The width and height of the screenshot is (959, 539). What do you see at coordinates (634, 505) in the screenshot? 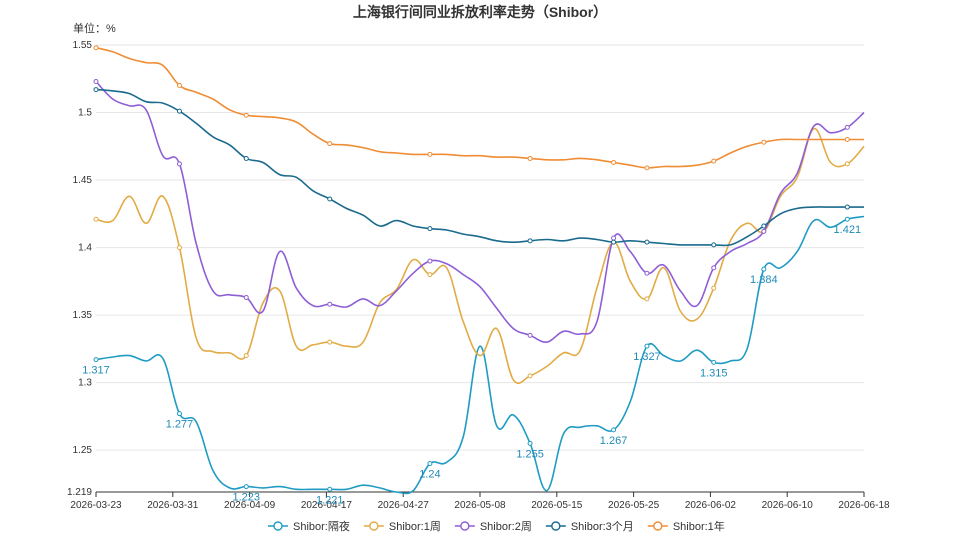
I see `x-tick-label: 2026-05-25` at bounding box center [634, 505].